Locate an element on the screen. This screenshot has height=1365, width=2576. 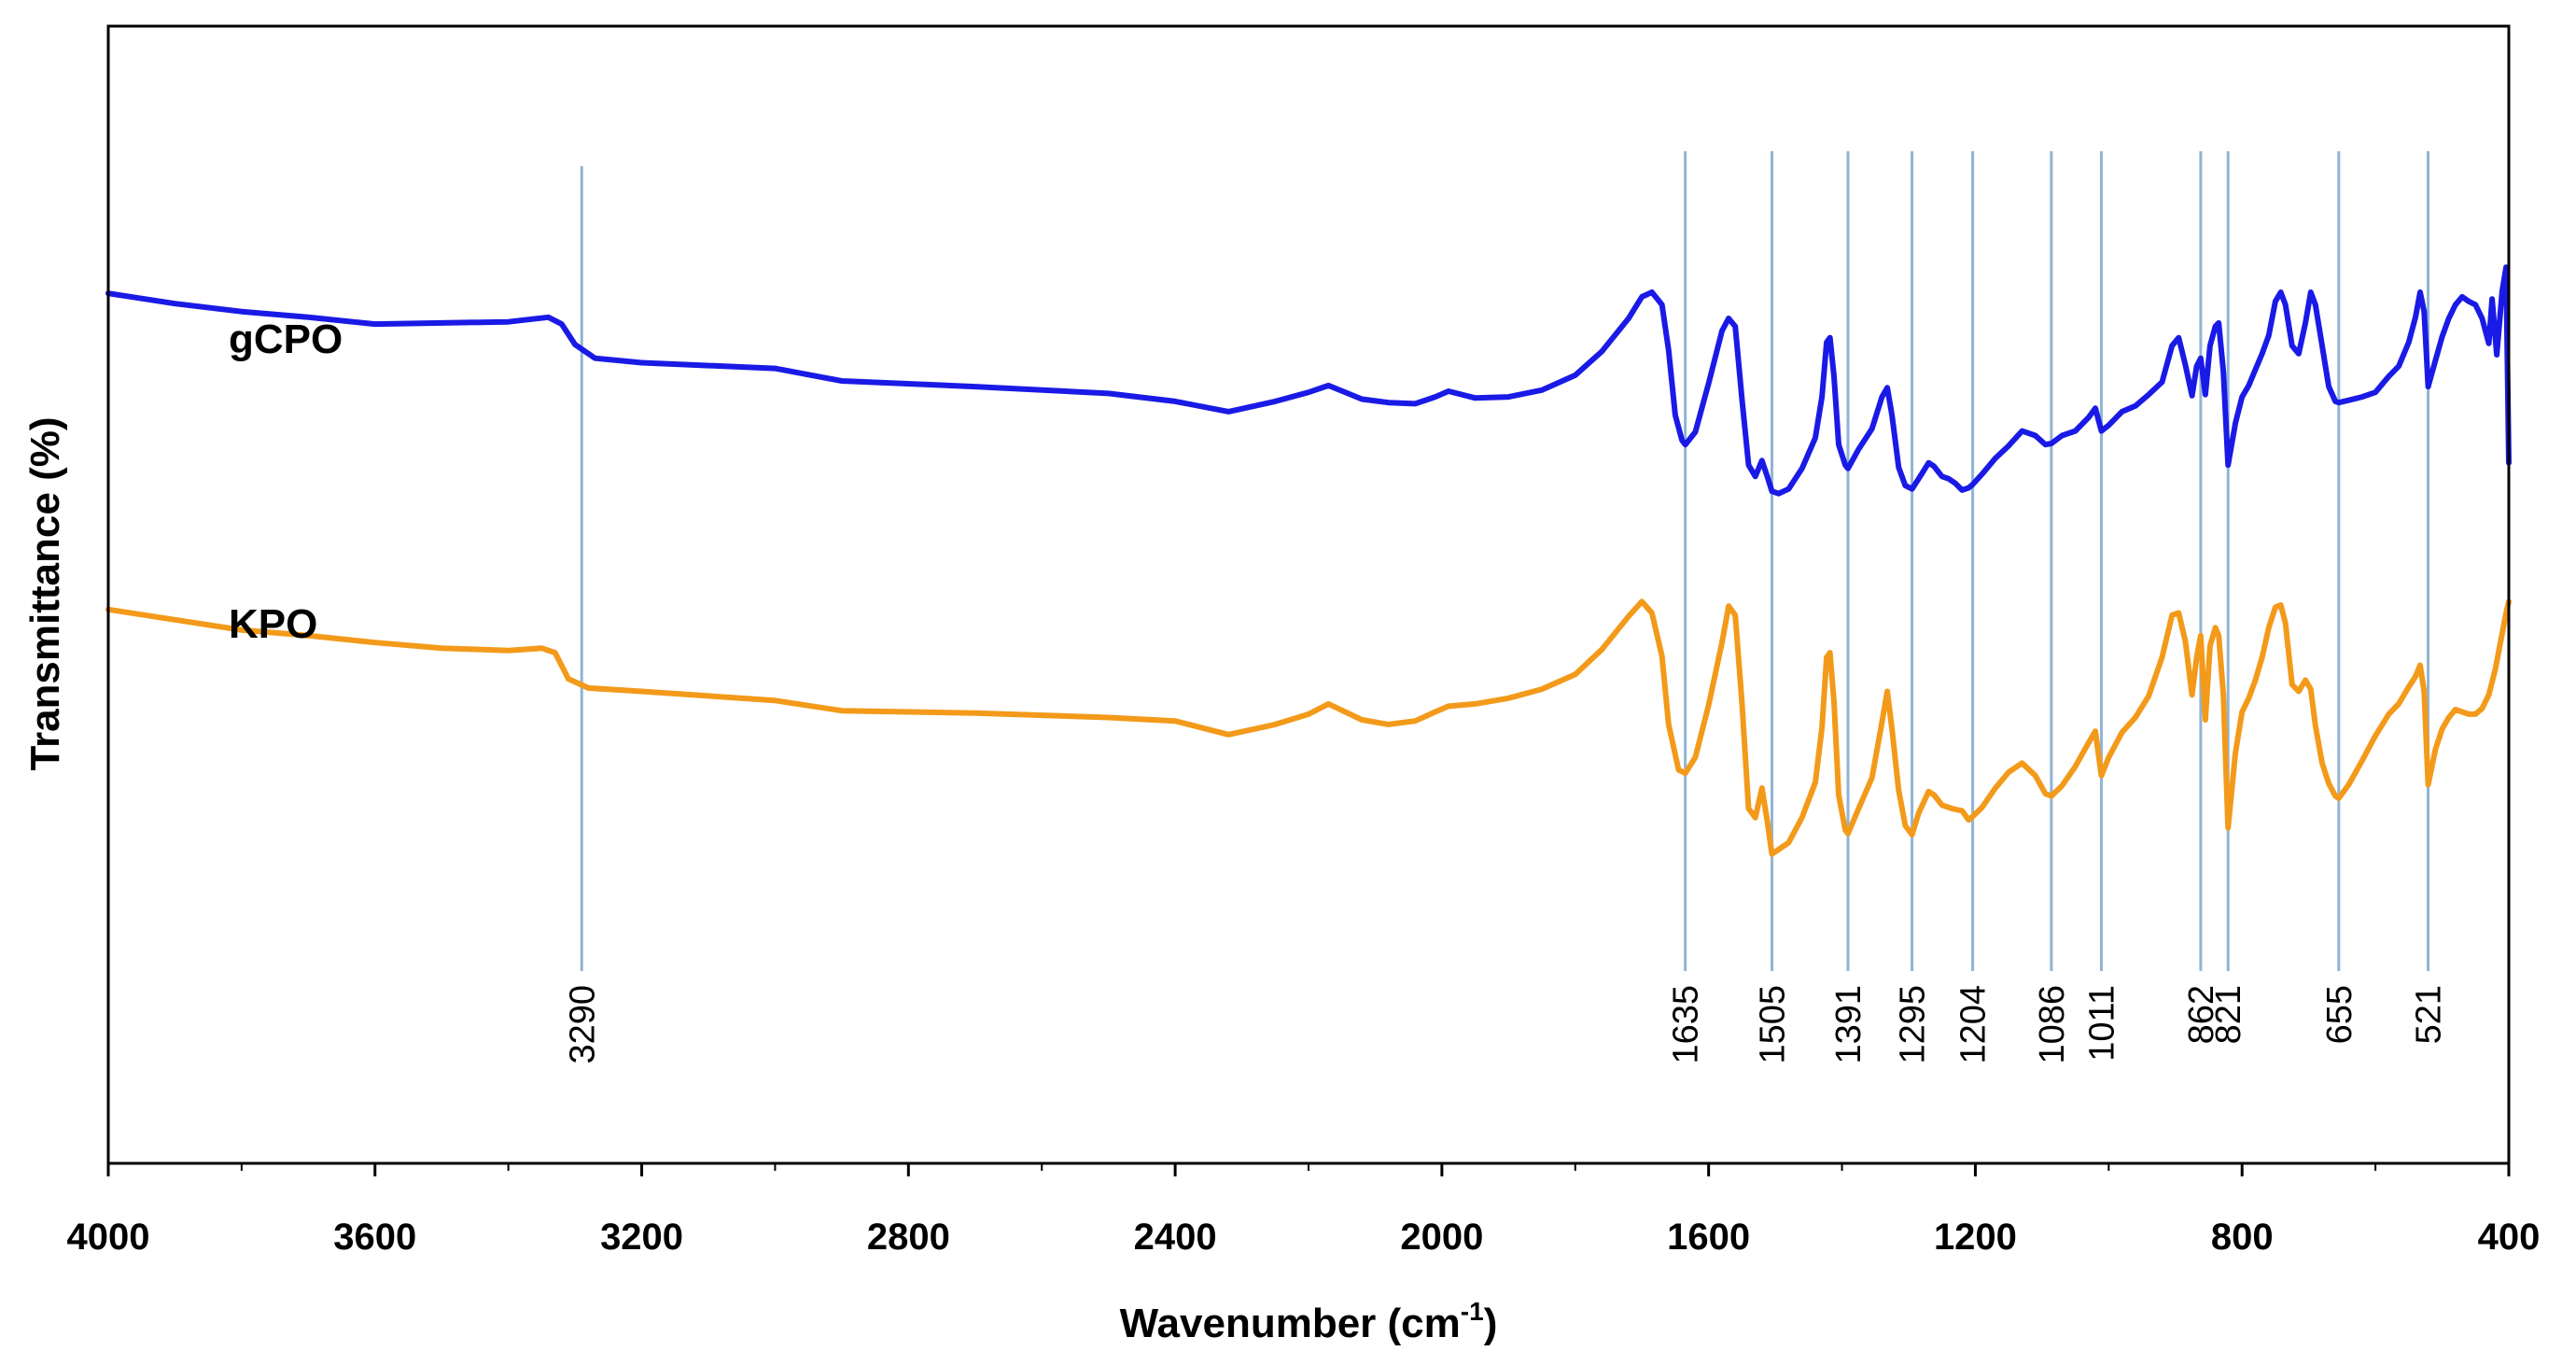
x-tick-label: 2800 is located at coordinates (908, 1237).